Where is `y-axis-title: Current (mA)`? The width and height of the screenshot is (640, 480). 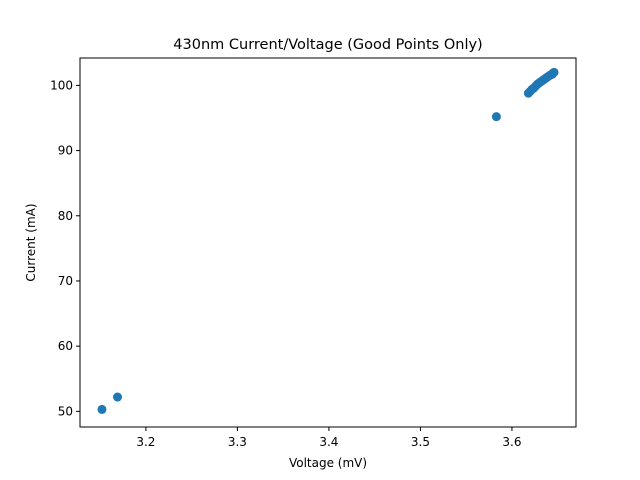
y-axis-title: Current (mA) is located at coordinates (31, 242).